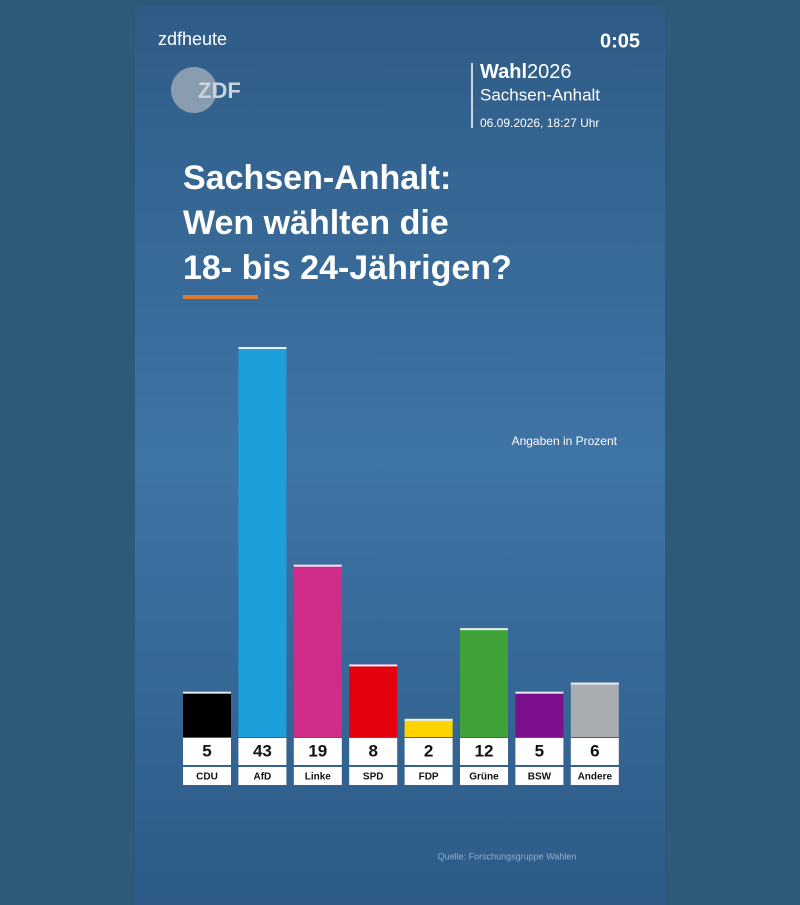 The image size is (800, 905). What do you see at coordinates (539, 123) in the screenshot?
I see `datetime: 06.09.2026, 18:27 Uhr` at bounding box center [539, 123].